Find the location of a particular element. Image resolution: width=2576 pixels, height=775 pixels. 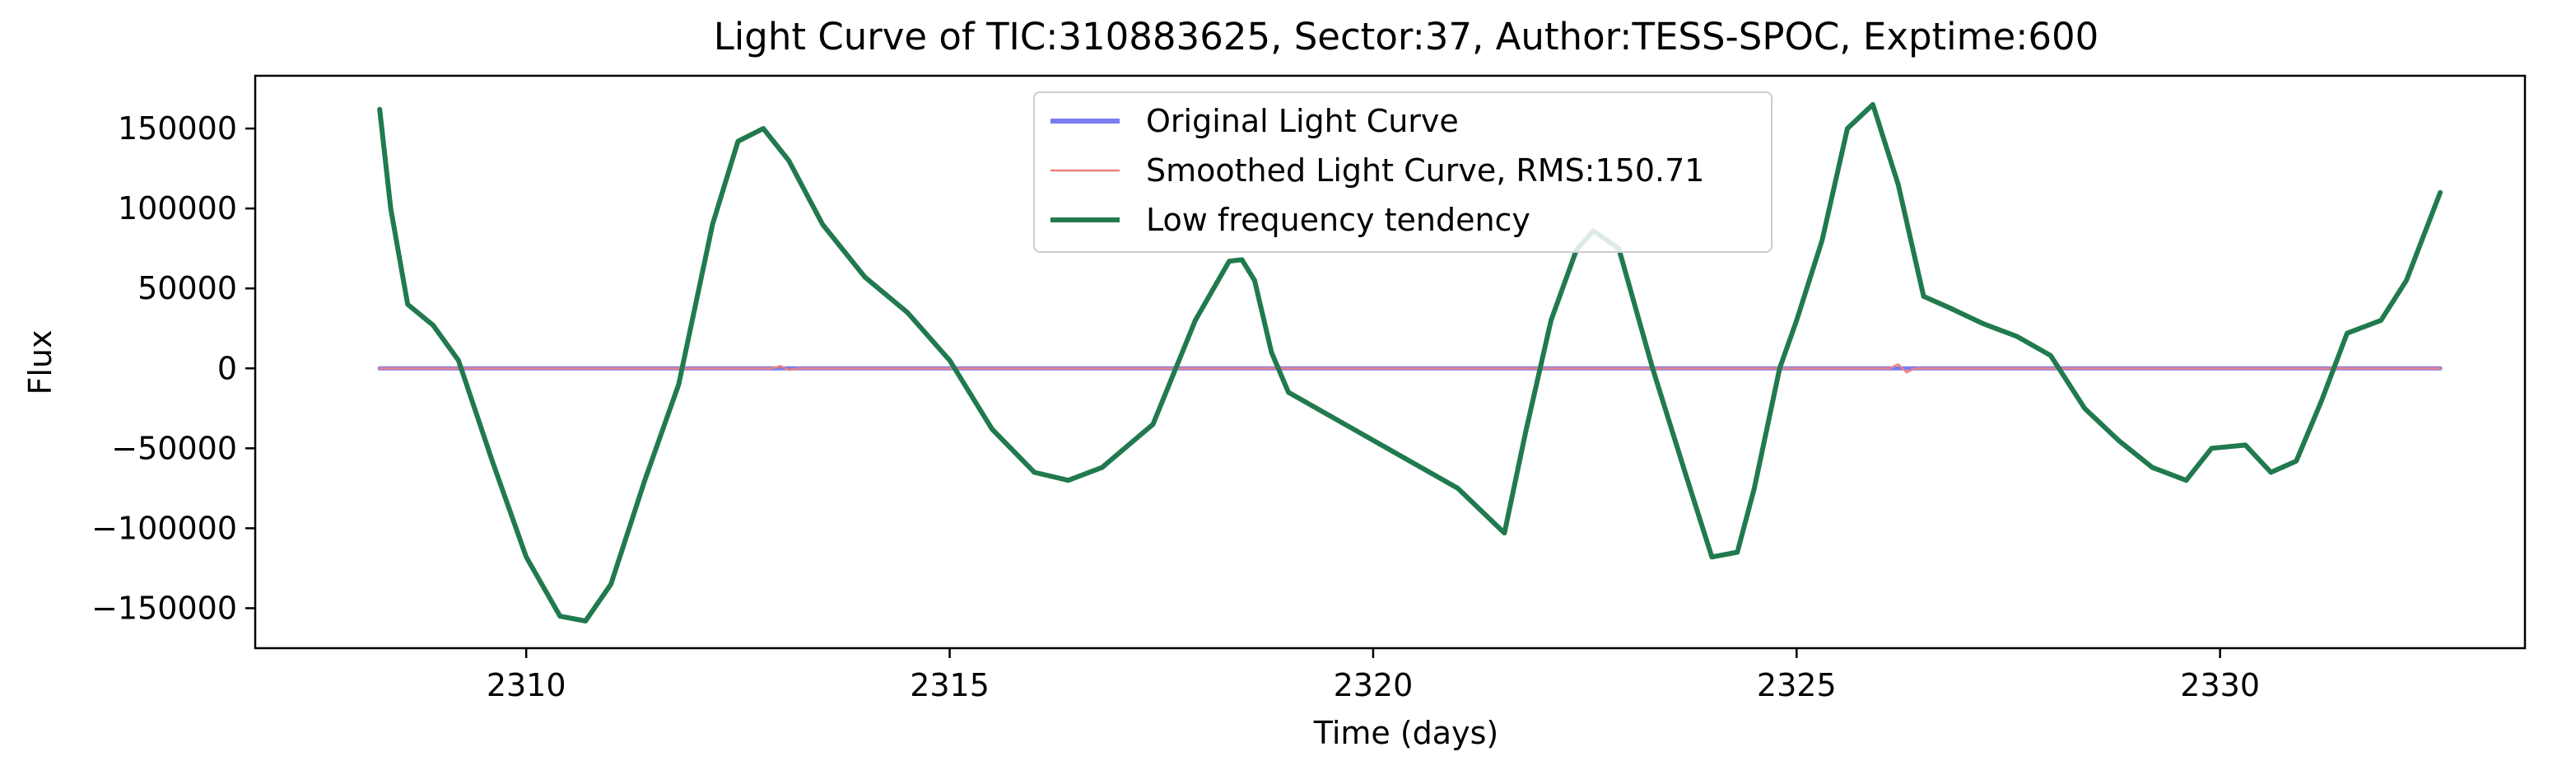

x-tick-label: 2310 is located at coordinates (526, 685).